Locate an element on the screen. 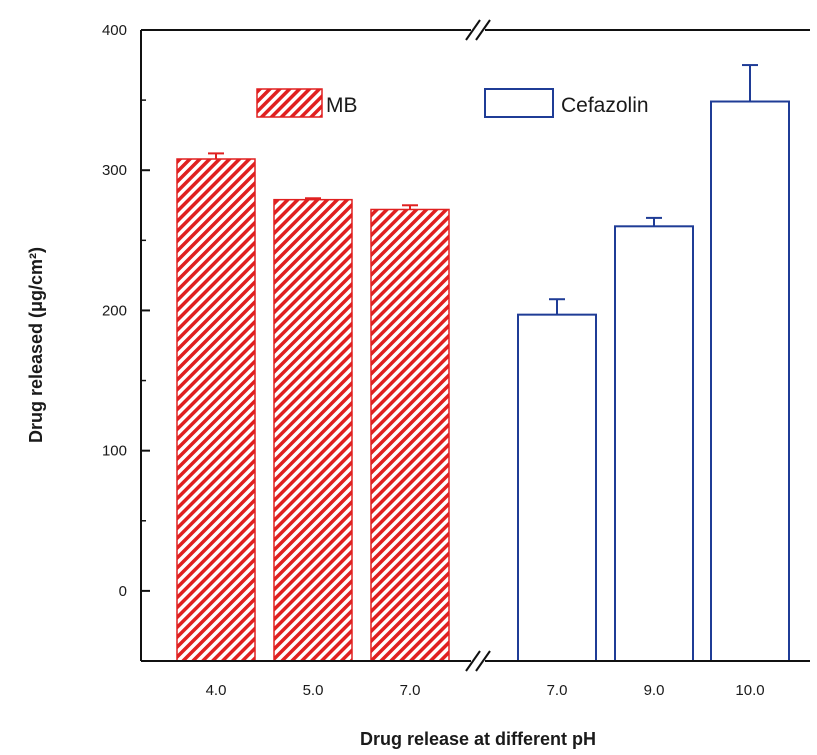  x-axis-title: Drug release at different pH is located at coordinates (478, 739).